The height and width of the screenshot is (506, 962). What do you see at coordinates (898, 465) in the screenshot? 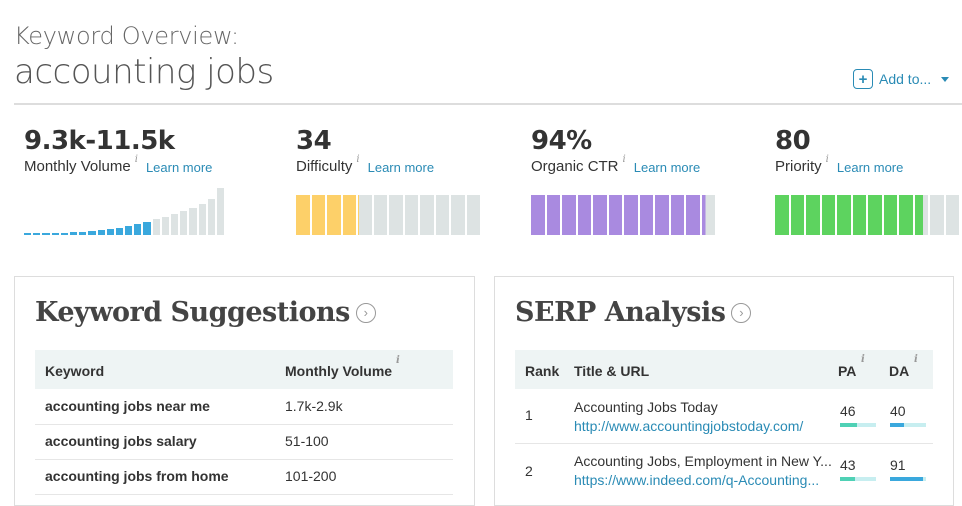
I see `da-value: 91` at bounding box center [898, 465].